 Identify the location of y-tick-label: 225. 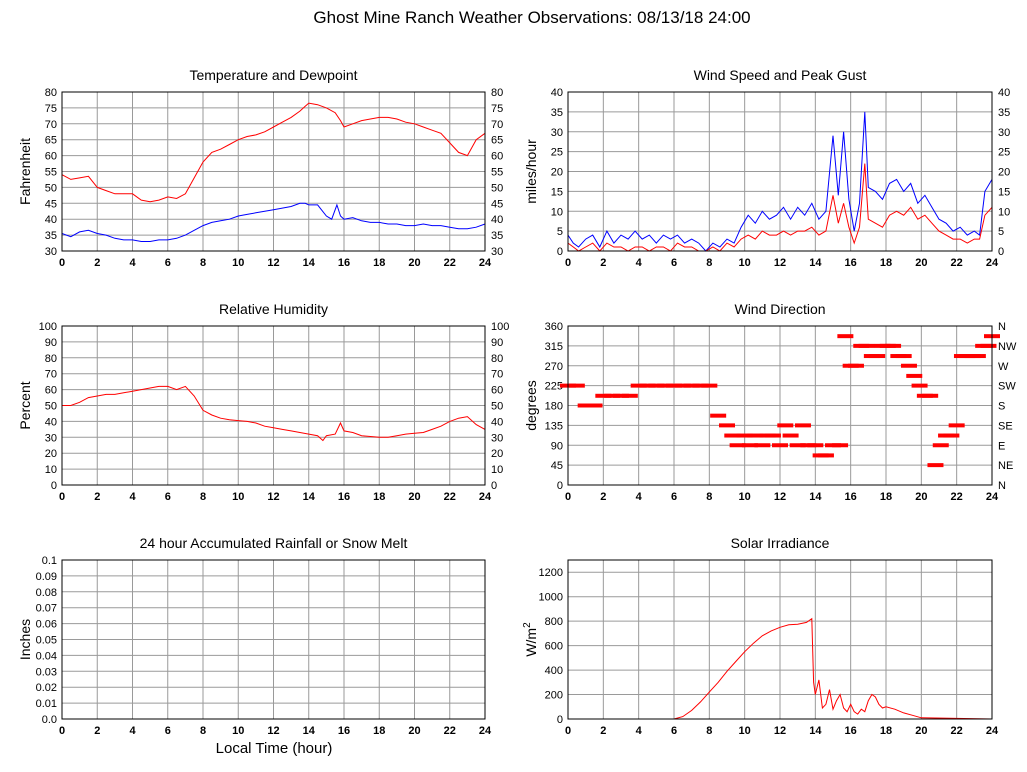
(554, 387).